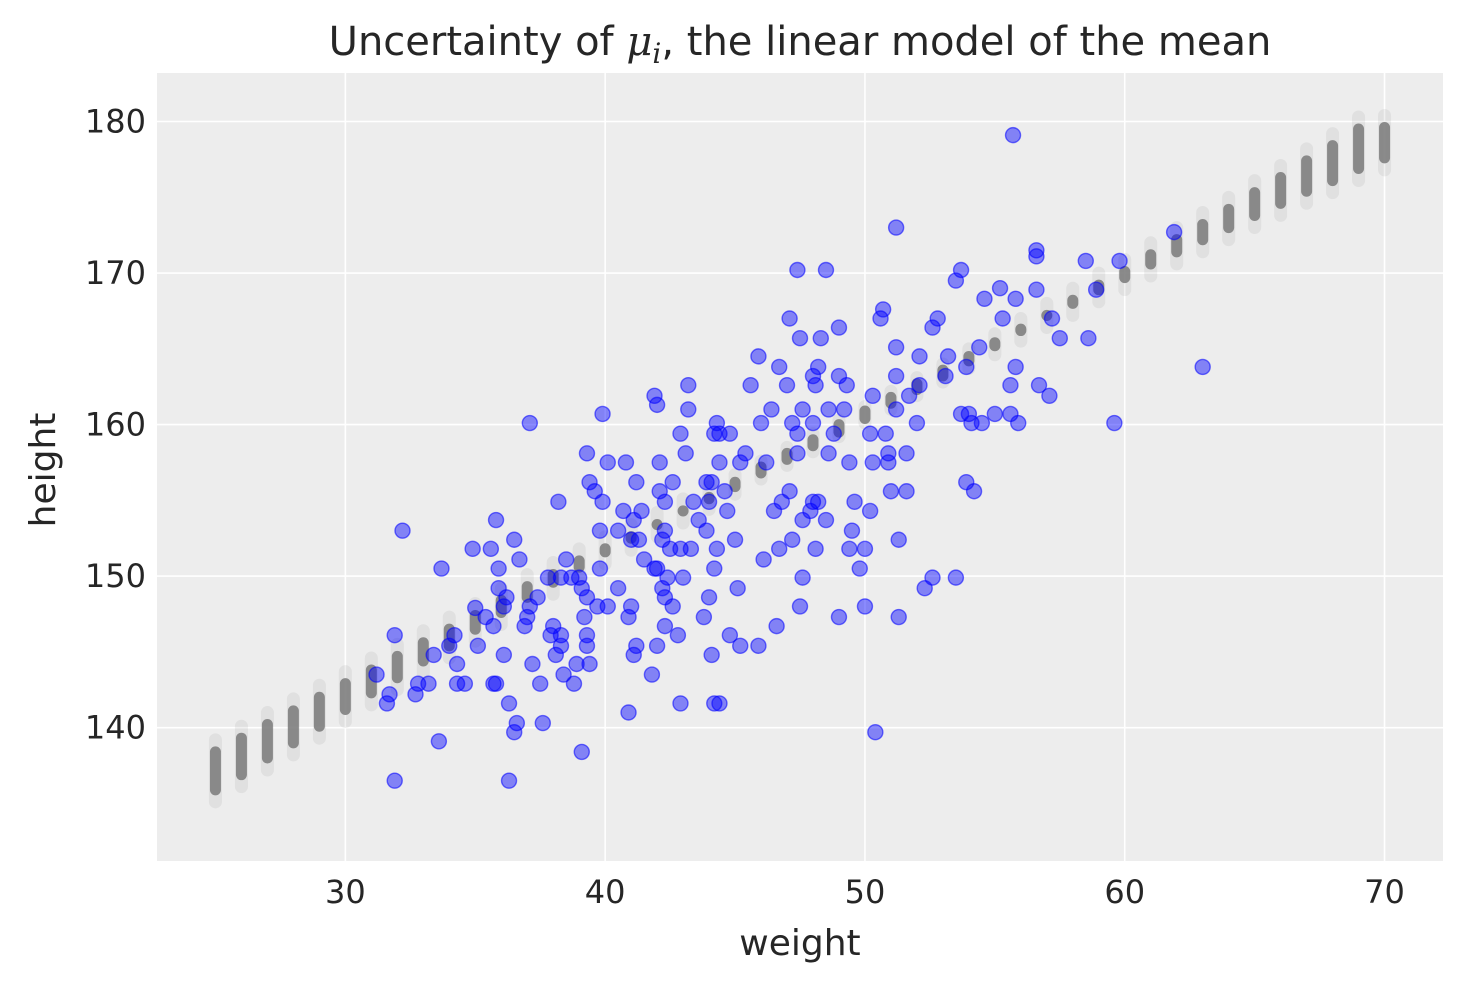  I want to click on y-tick-label: 140, so click(115, 728).